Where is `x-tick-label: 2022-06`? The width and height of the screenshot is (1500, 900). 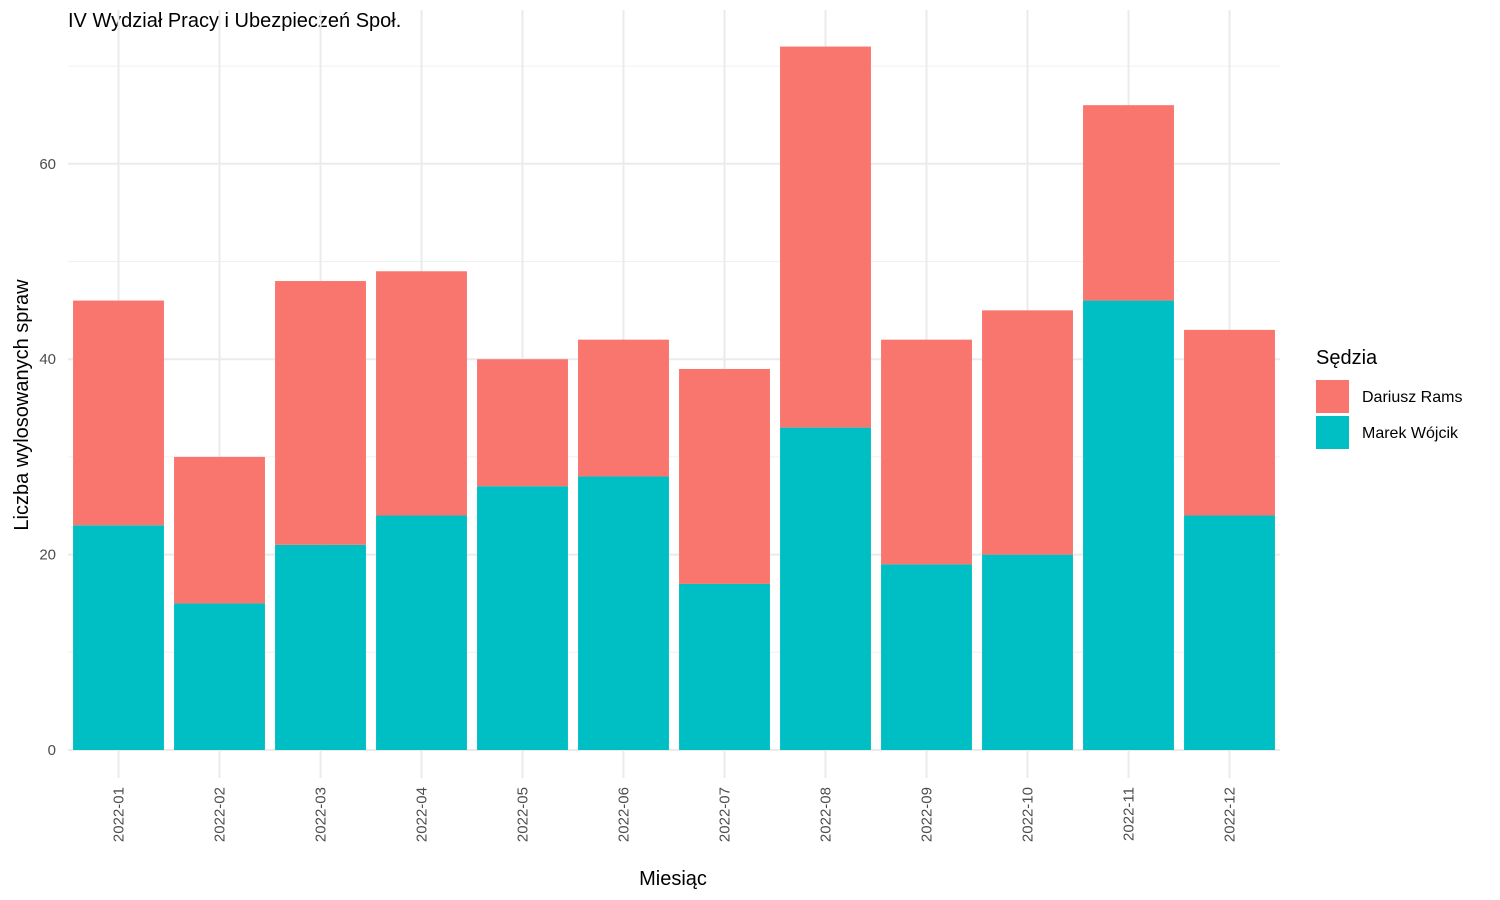
x-tick-label: 2022-06 is located at coordinates (624, 814).